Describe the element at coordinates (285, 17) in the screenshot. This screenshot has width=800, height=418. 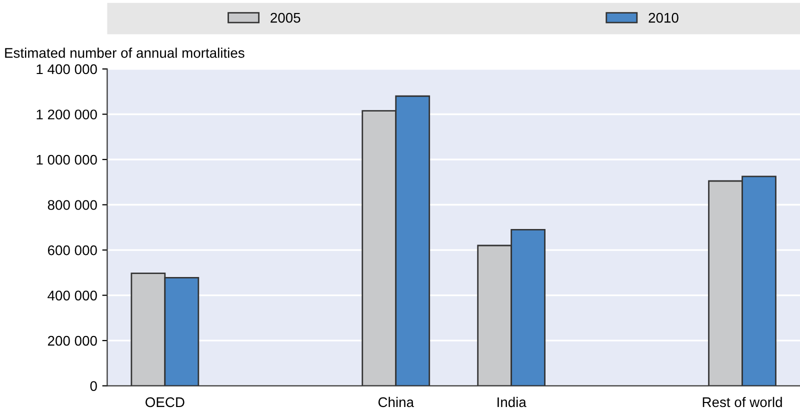
I see `legend-label: 2005` at that location.